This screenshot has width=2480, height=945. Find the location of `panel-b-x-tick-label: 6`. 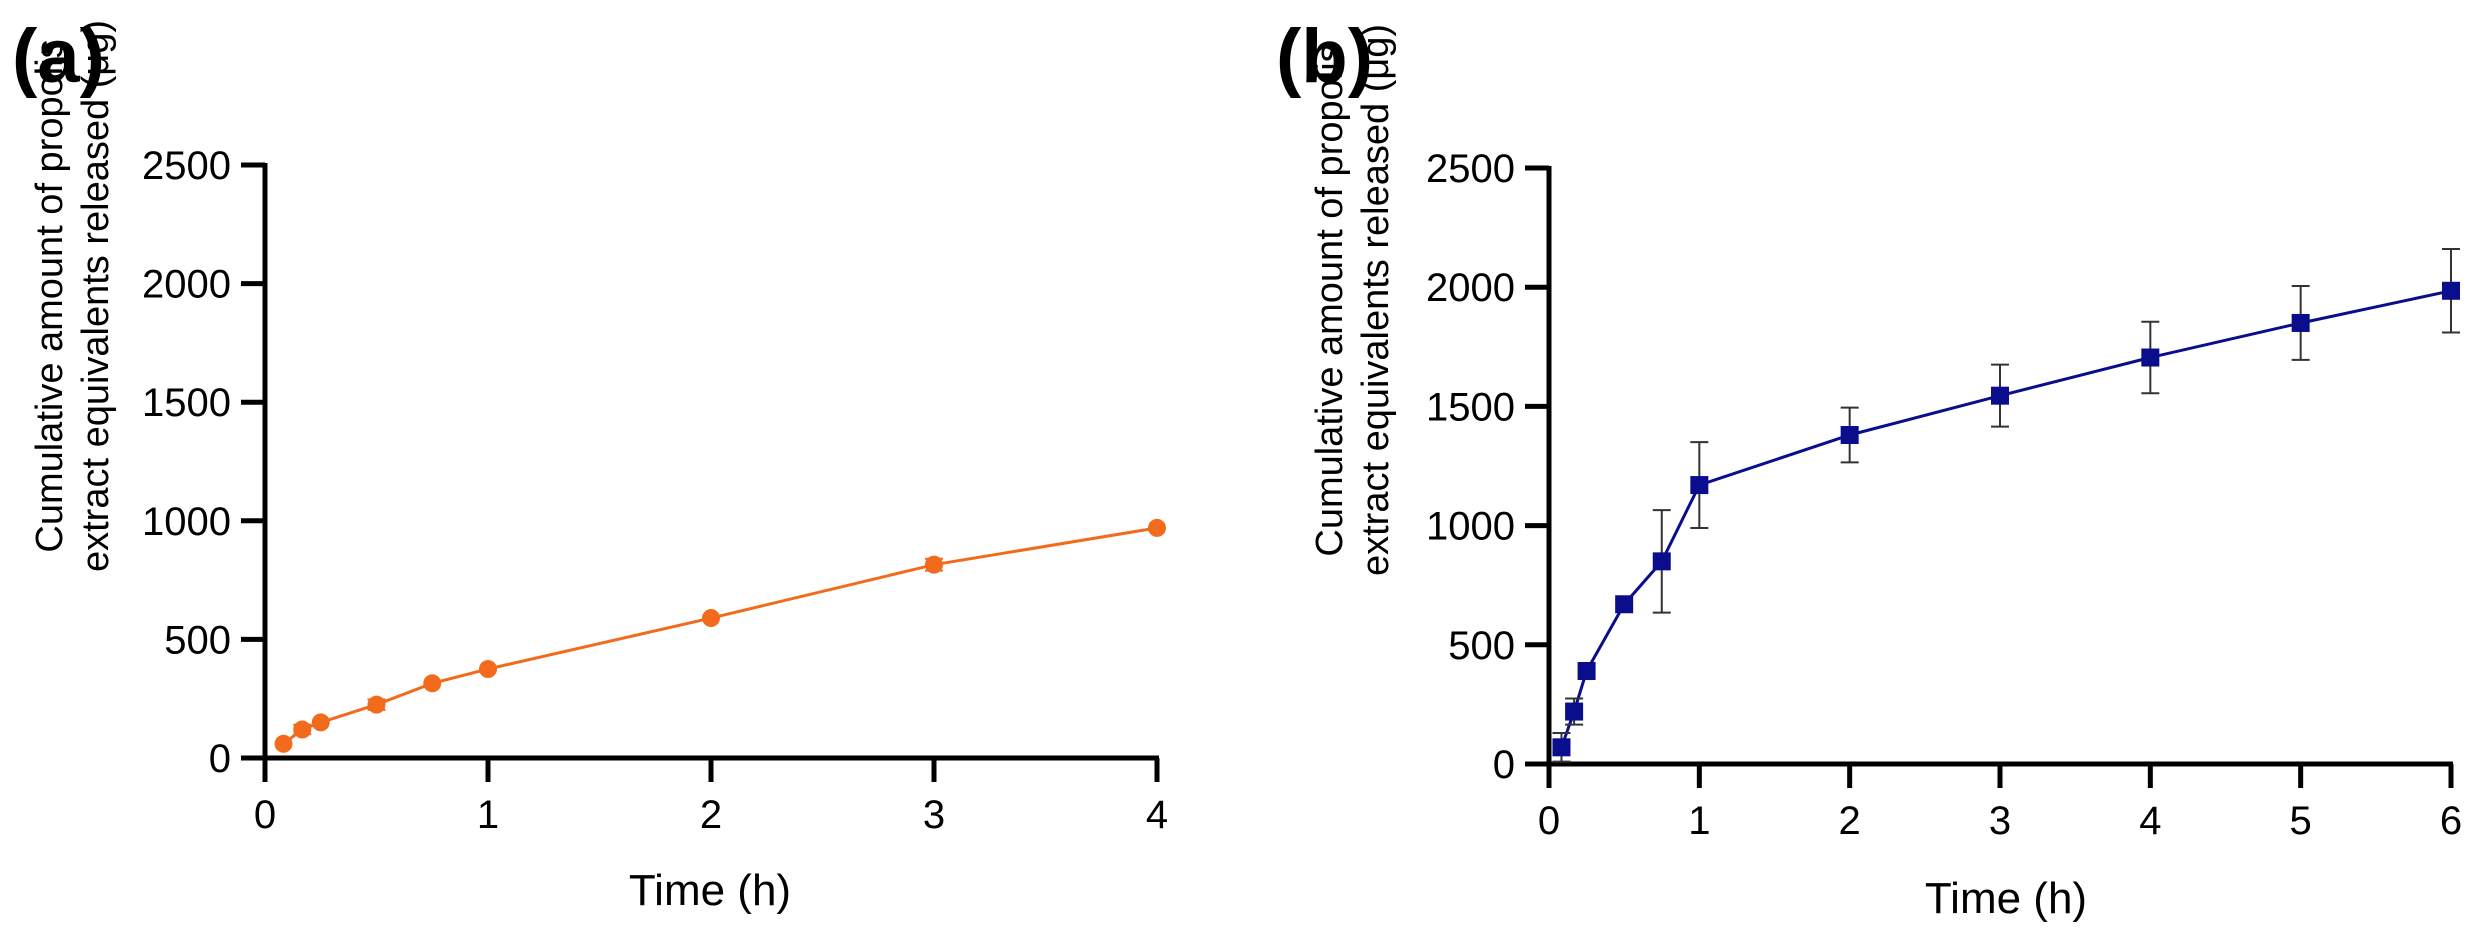

panel-b-x-tick-label: 6 is located at coordinates (2451, 821).